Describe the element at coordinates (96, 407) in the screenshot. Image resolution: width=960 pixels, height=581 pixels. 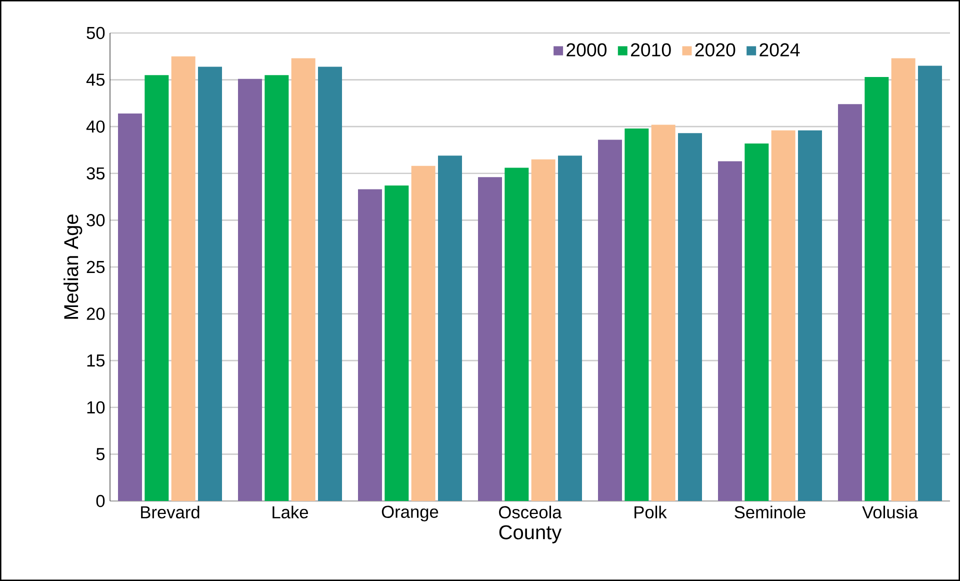
I see `y-tick-label: 10` at that location.